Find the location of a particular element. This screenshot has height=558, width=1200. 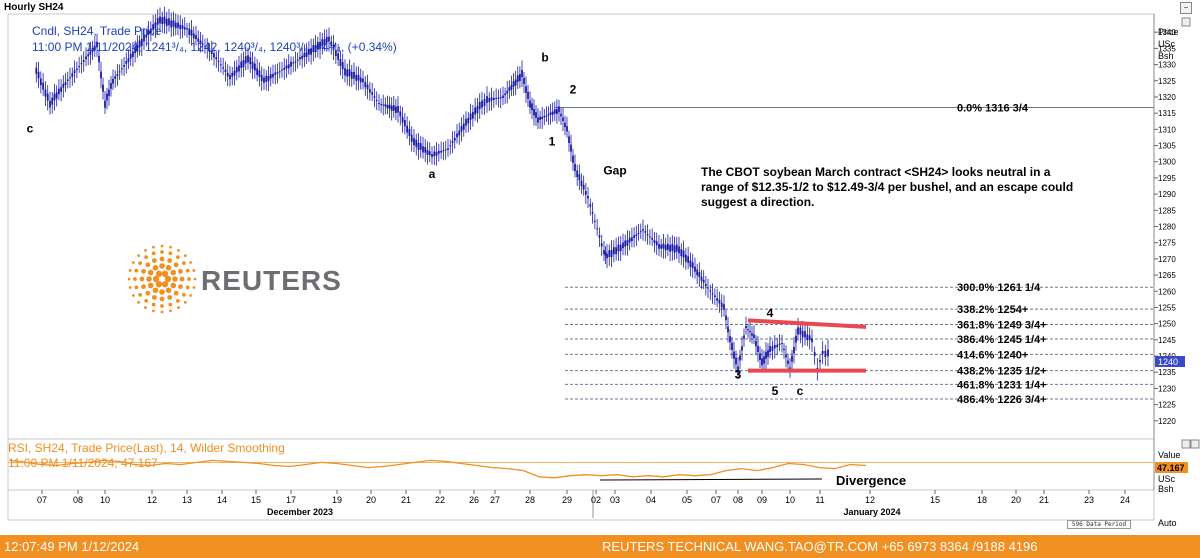

time-tick-label: 19 is located at coordinates (337, 500).